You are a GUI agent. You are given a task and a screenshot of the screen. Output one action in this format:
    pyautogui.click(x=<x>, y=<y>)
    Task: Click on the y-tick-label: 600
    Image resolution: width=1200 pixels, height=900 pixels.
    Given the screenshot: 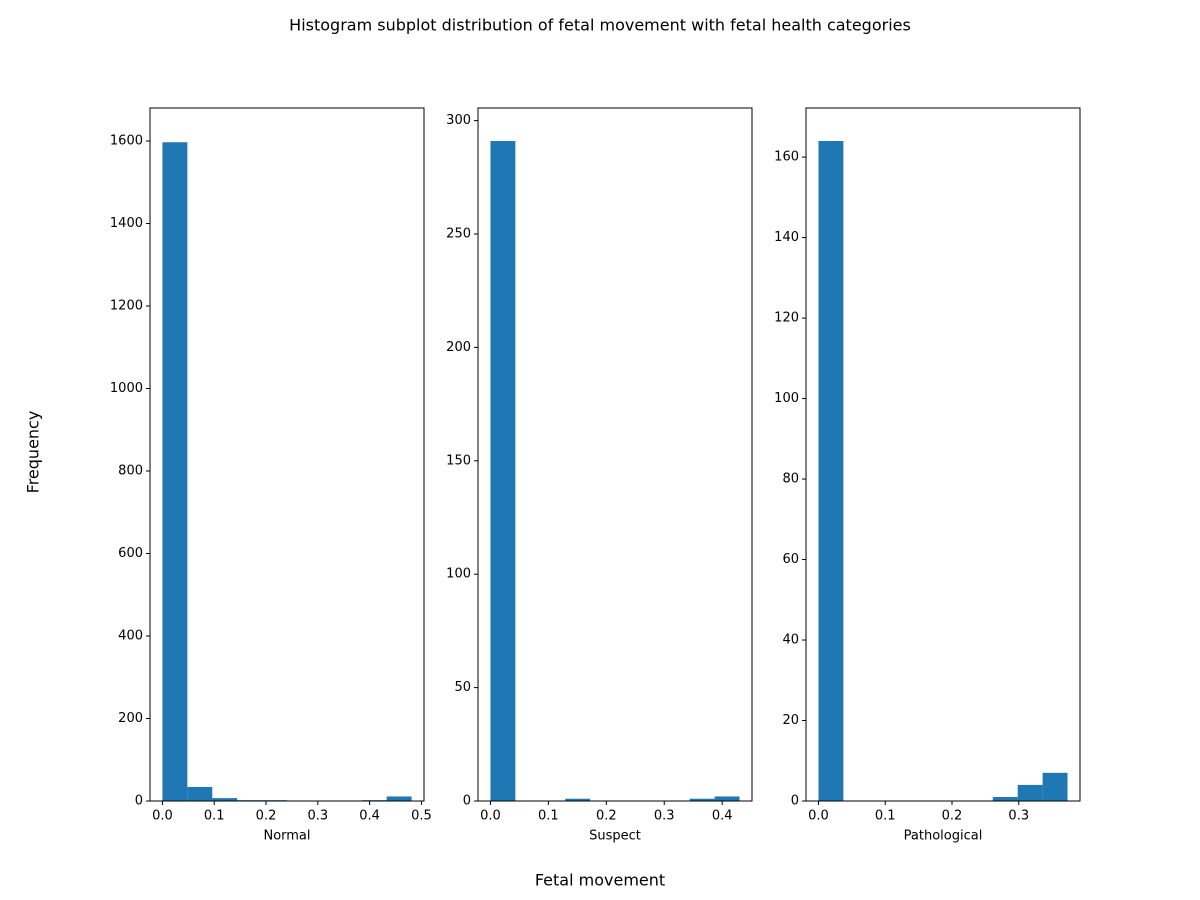 What is the action you would take?
    pyautogui.click(x=130, y=553)
    